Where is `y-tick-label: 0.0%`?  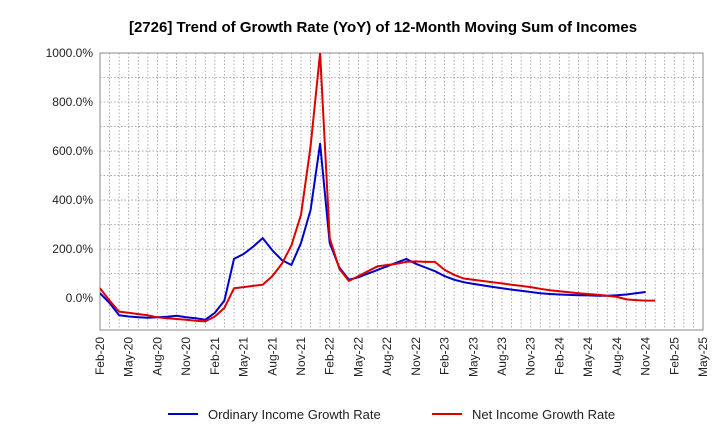 y-tick-label: 0.0% is located at coordinates (80, 298).